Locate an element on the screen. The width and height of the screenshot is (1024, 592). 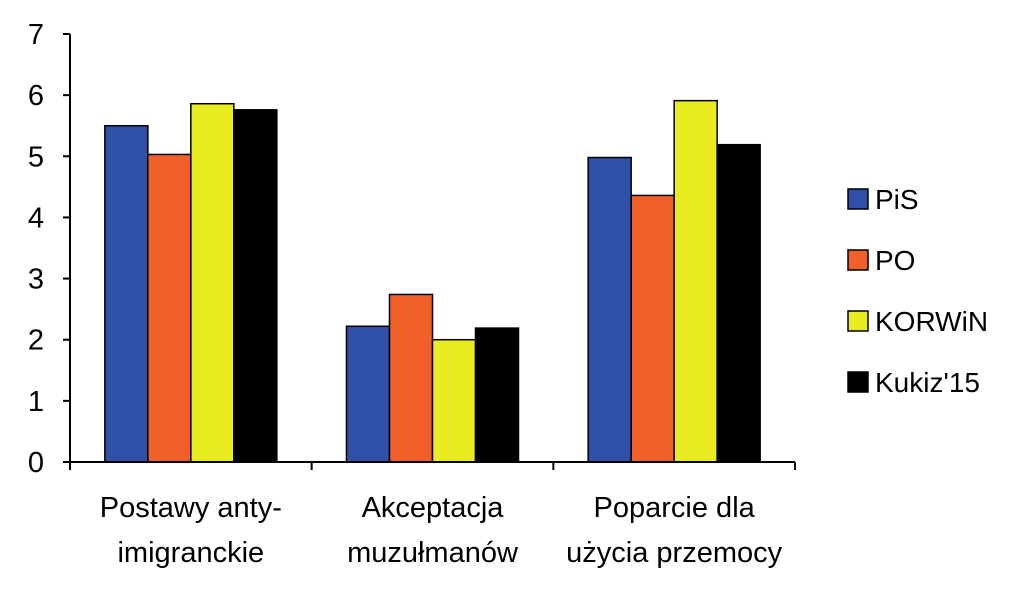
legend-swatch-kukiz15 is located at coordinates (858, 382).